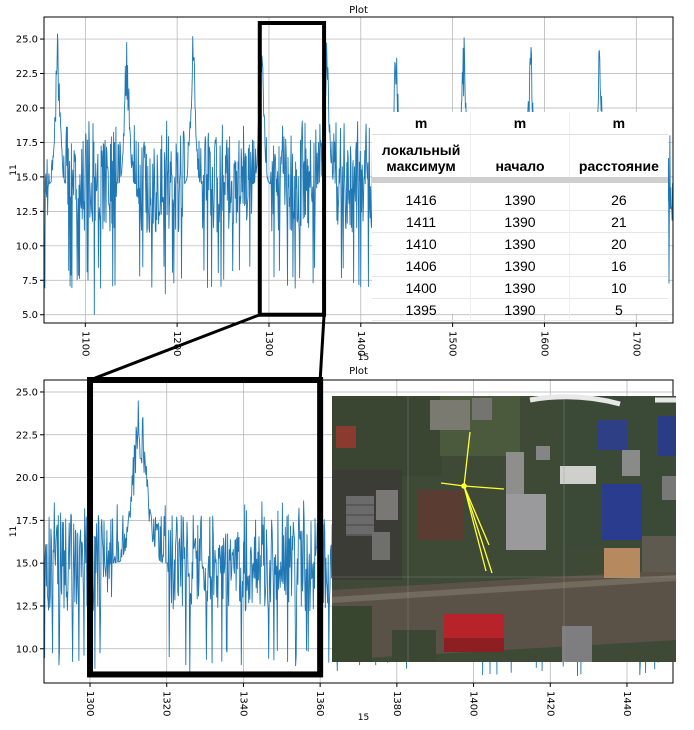 The width and height of the screenshot is (694, 730). Describe the element at coordinates (549, 703) in the screenshot. I see `x-tick-label: 1420` at that location.